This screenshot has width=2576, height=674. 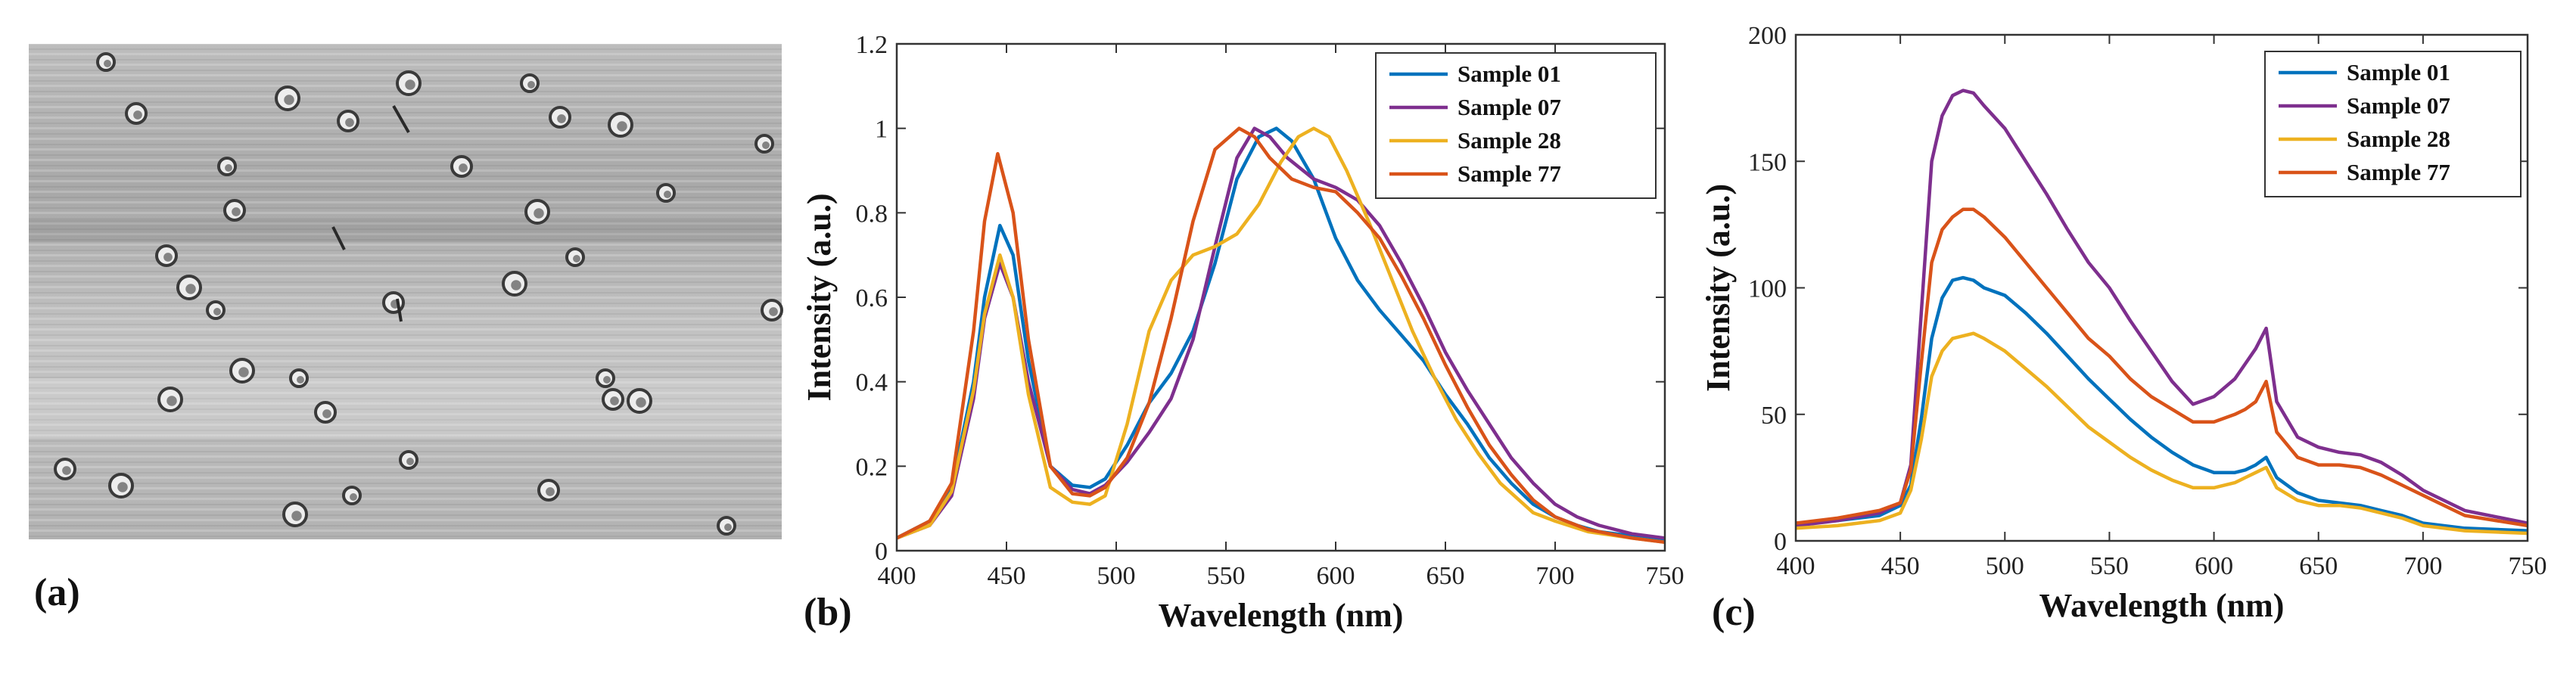 What do you see at coordinates (882, 130) in the screenshot?
I see `y-tick-label: 1` at bounding box center [882, 130].